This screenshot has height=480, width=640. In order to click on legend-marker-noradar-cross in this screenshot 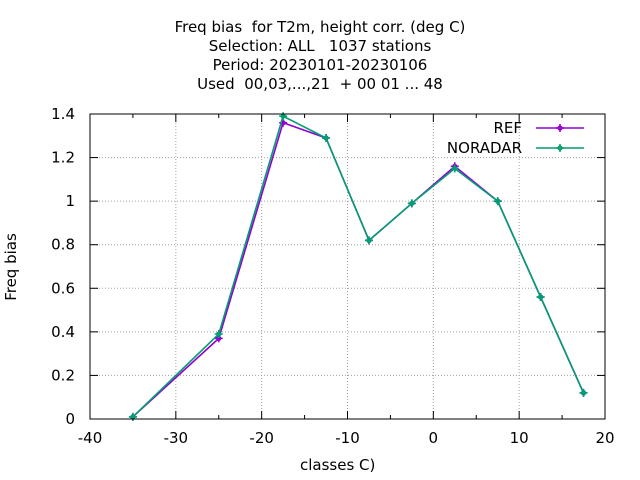, I will do `click(560, 148)`.